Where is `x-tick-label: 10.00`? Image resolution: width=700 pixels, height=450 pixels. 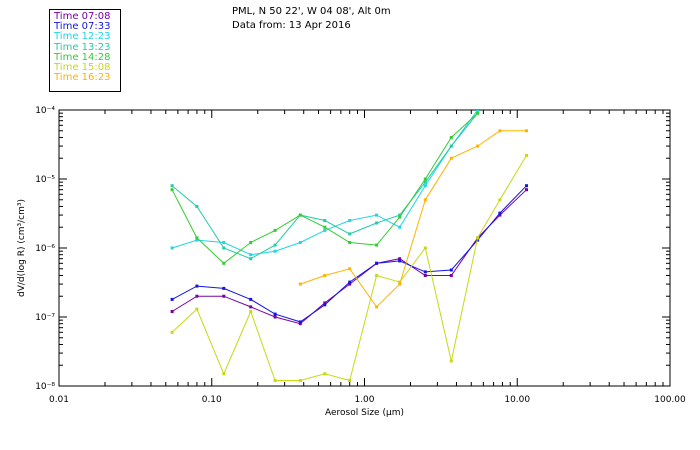 x-tick-label: 10.00 is located at coordinates (517, 400).